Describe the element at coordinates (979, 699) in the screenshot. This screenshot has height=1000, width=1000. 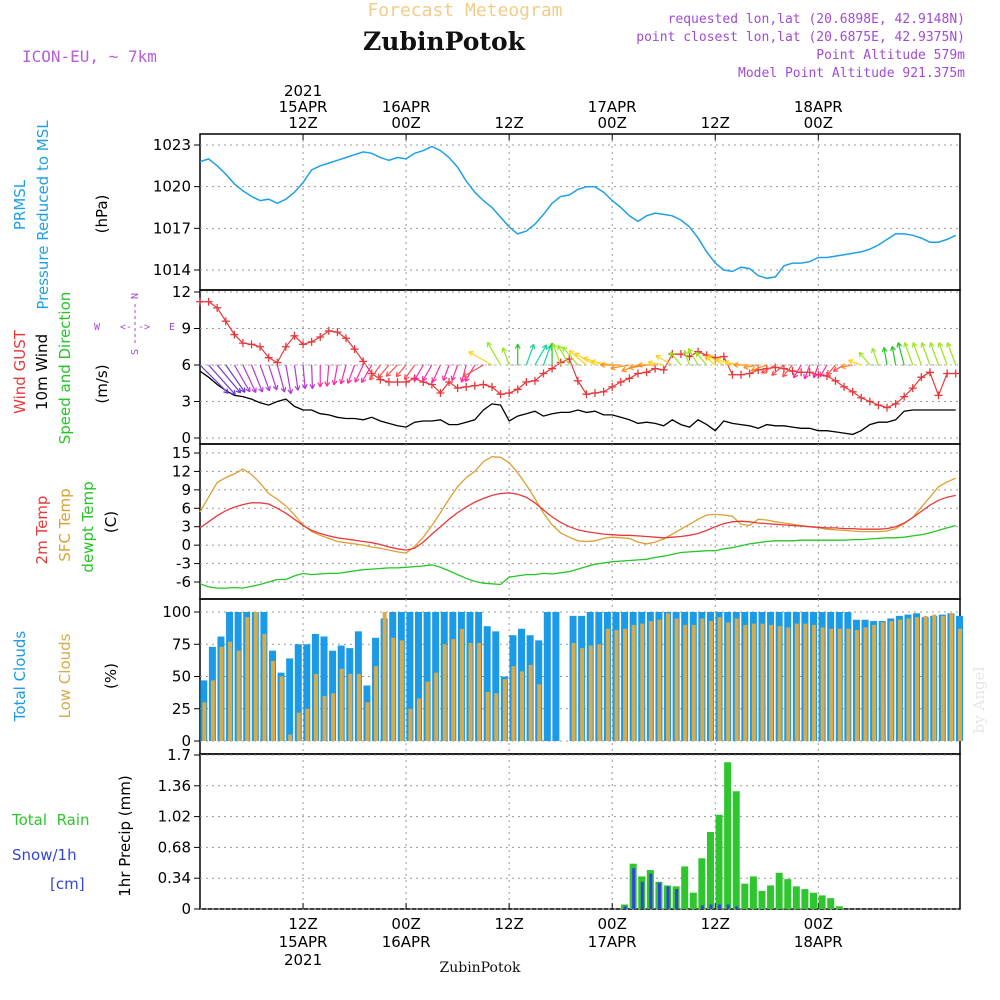
I see `watermark: by Angel` at that location.